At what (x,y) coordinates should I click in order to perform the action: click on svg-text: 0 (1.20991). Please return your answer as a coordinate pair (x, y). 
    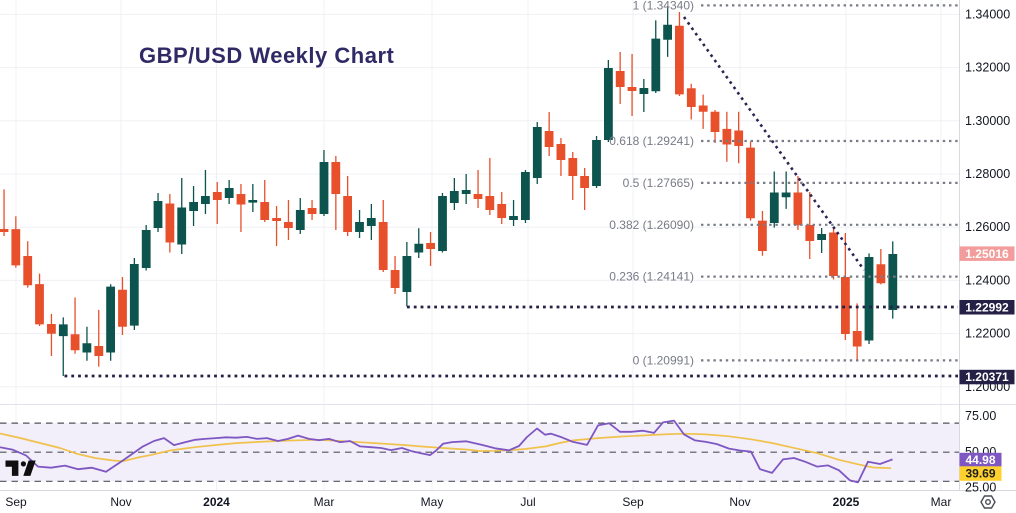
    Looking at the image, I should click on (663, 360).